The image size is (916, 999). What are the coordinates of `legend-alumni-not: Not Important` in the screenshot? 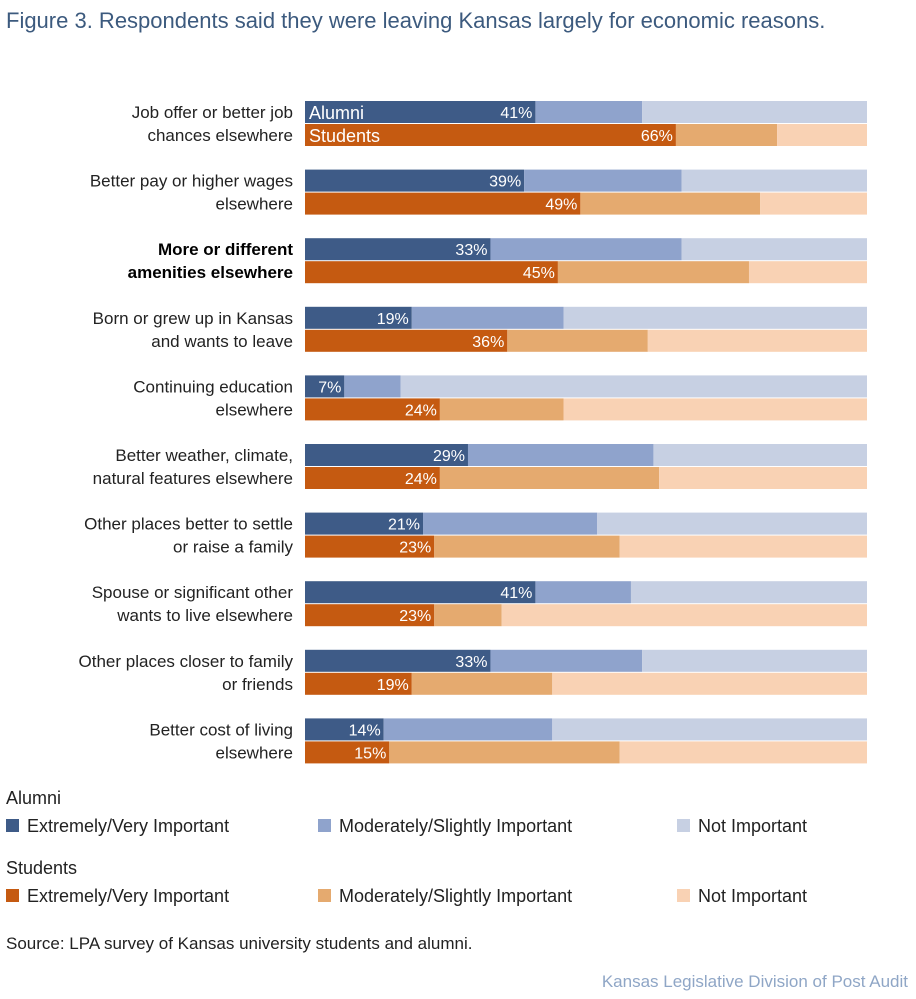 It's located at (742, 826).